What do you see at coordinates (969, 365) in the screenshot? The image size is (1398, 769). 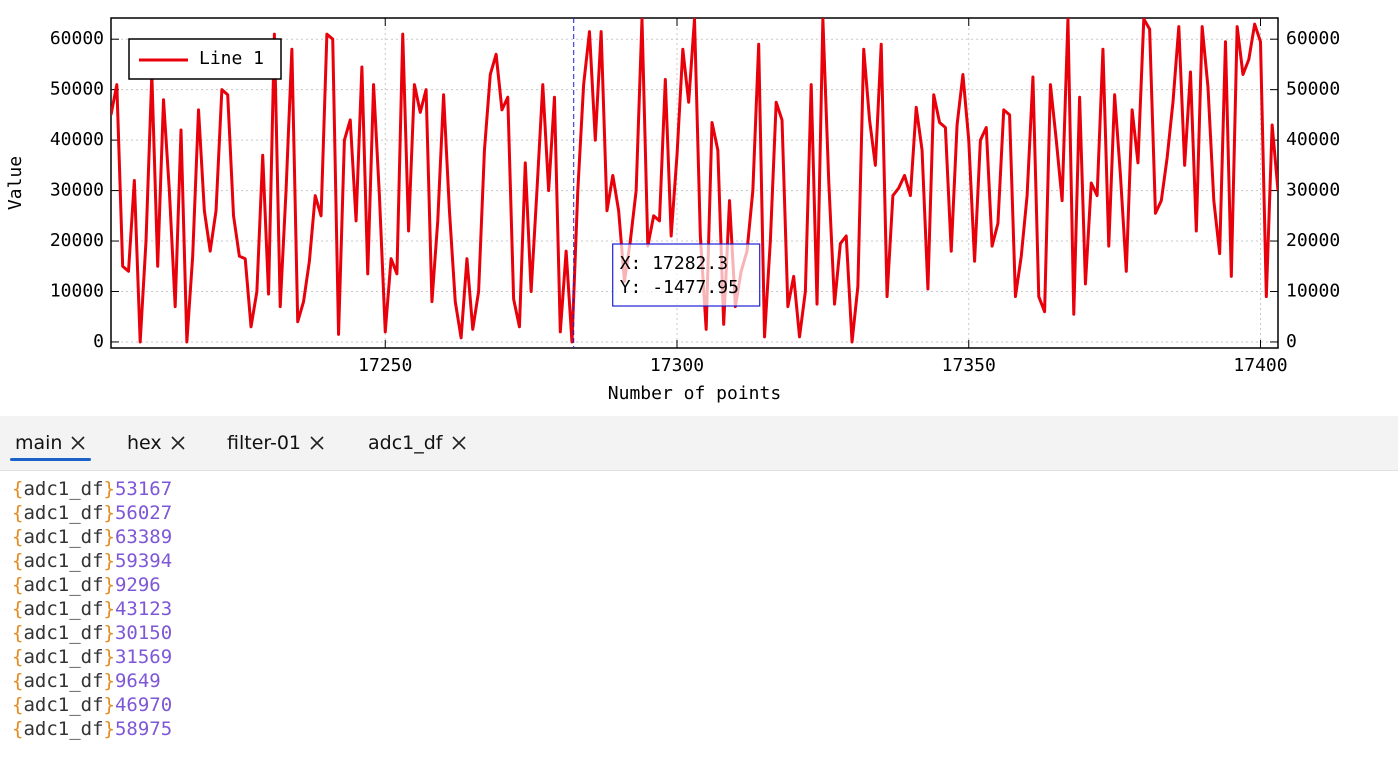 I see `x-tick-label: 17350` at bounding box center [969, 365].